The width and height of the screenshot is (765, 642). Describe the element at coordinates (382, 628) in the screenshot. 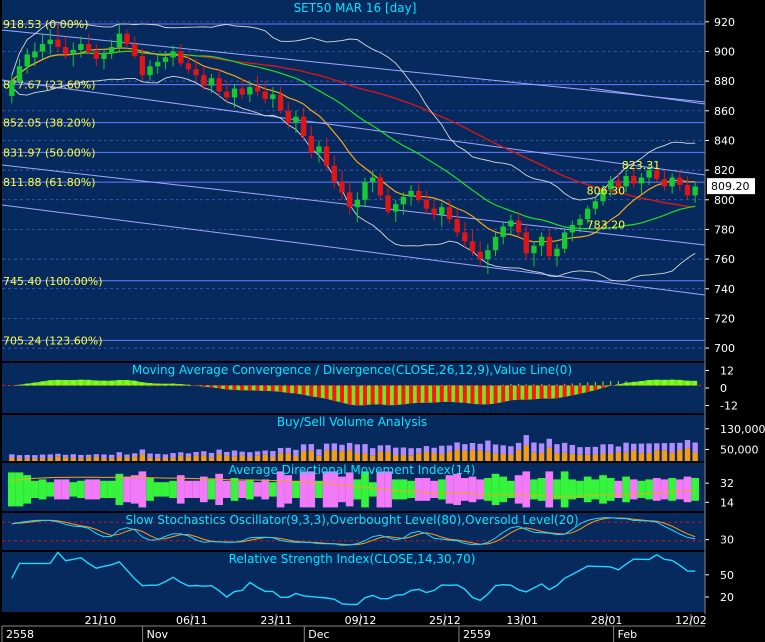

I see `x-axis-bg` at that location.